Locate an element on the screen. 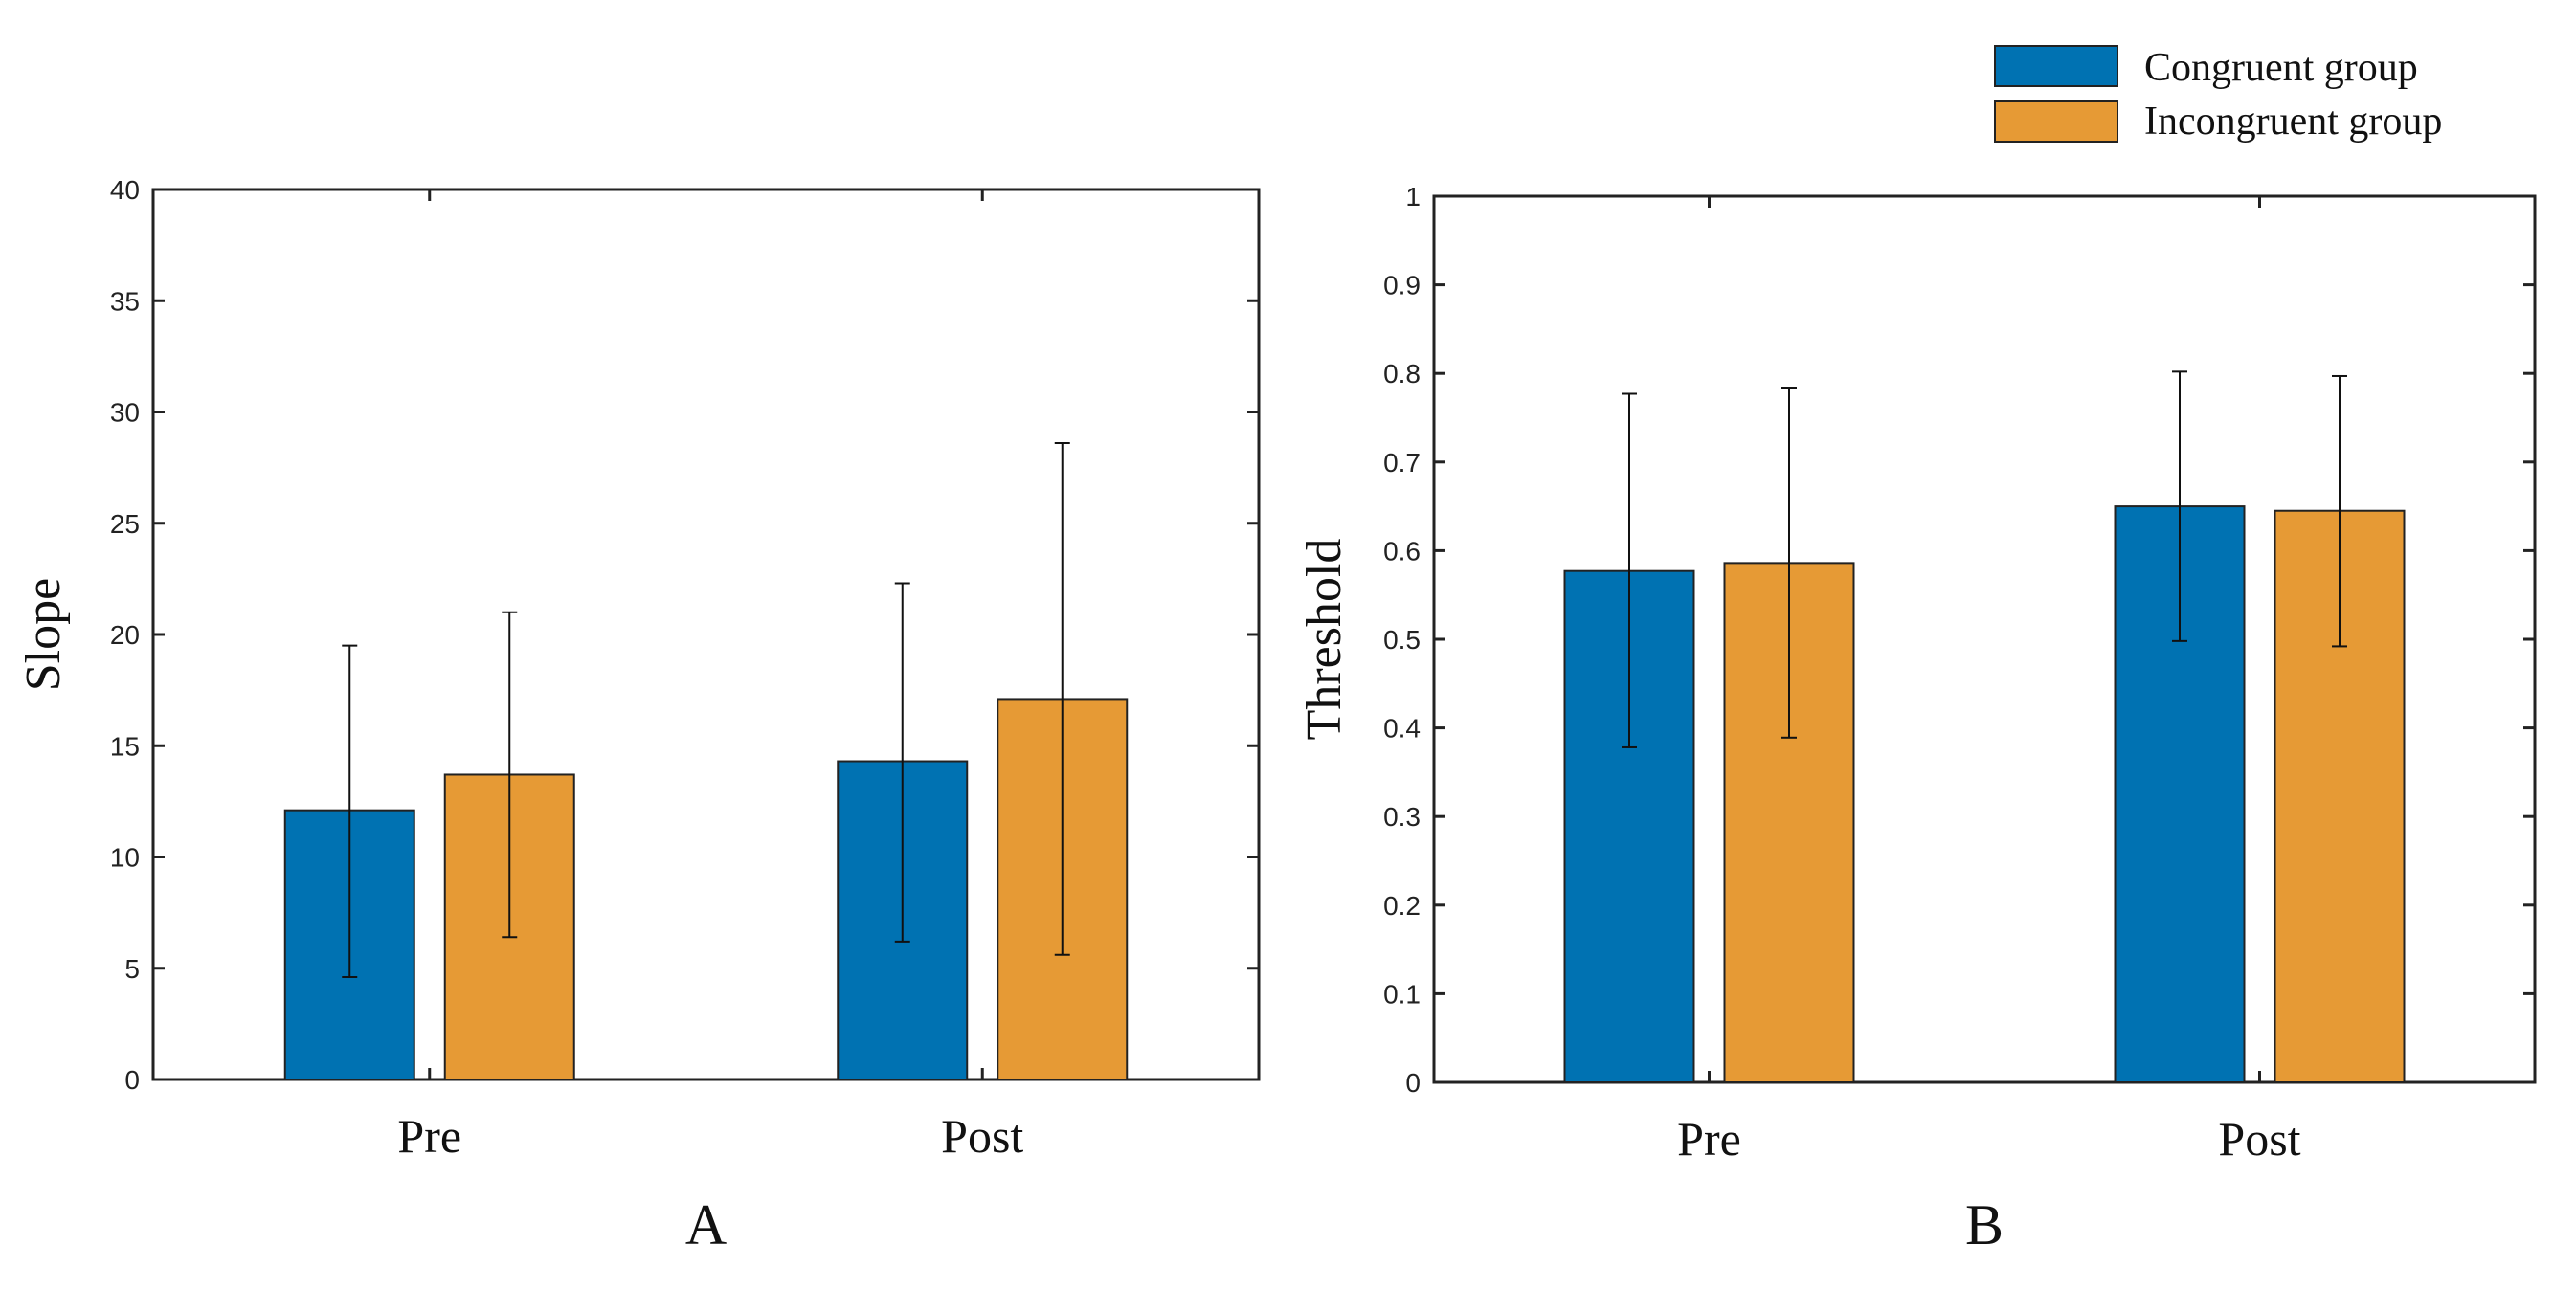 This screenshot has width=2576, height=1290. y-tick-label: 0.6 is located at coordinates (1402, 551).